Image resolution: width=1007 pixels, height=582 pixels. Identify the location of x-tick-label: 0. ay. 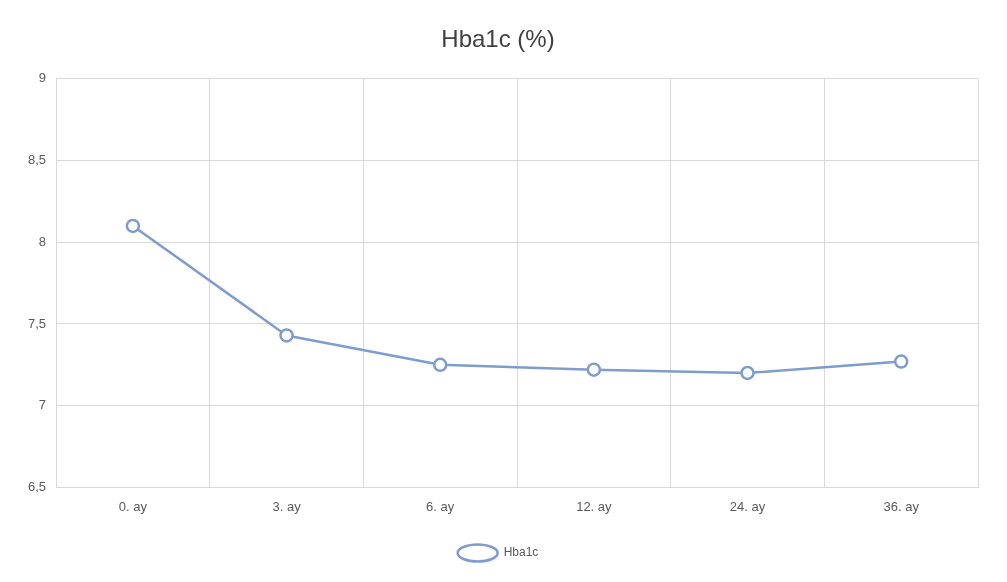
(133, 506).